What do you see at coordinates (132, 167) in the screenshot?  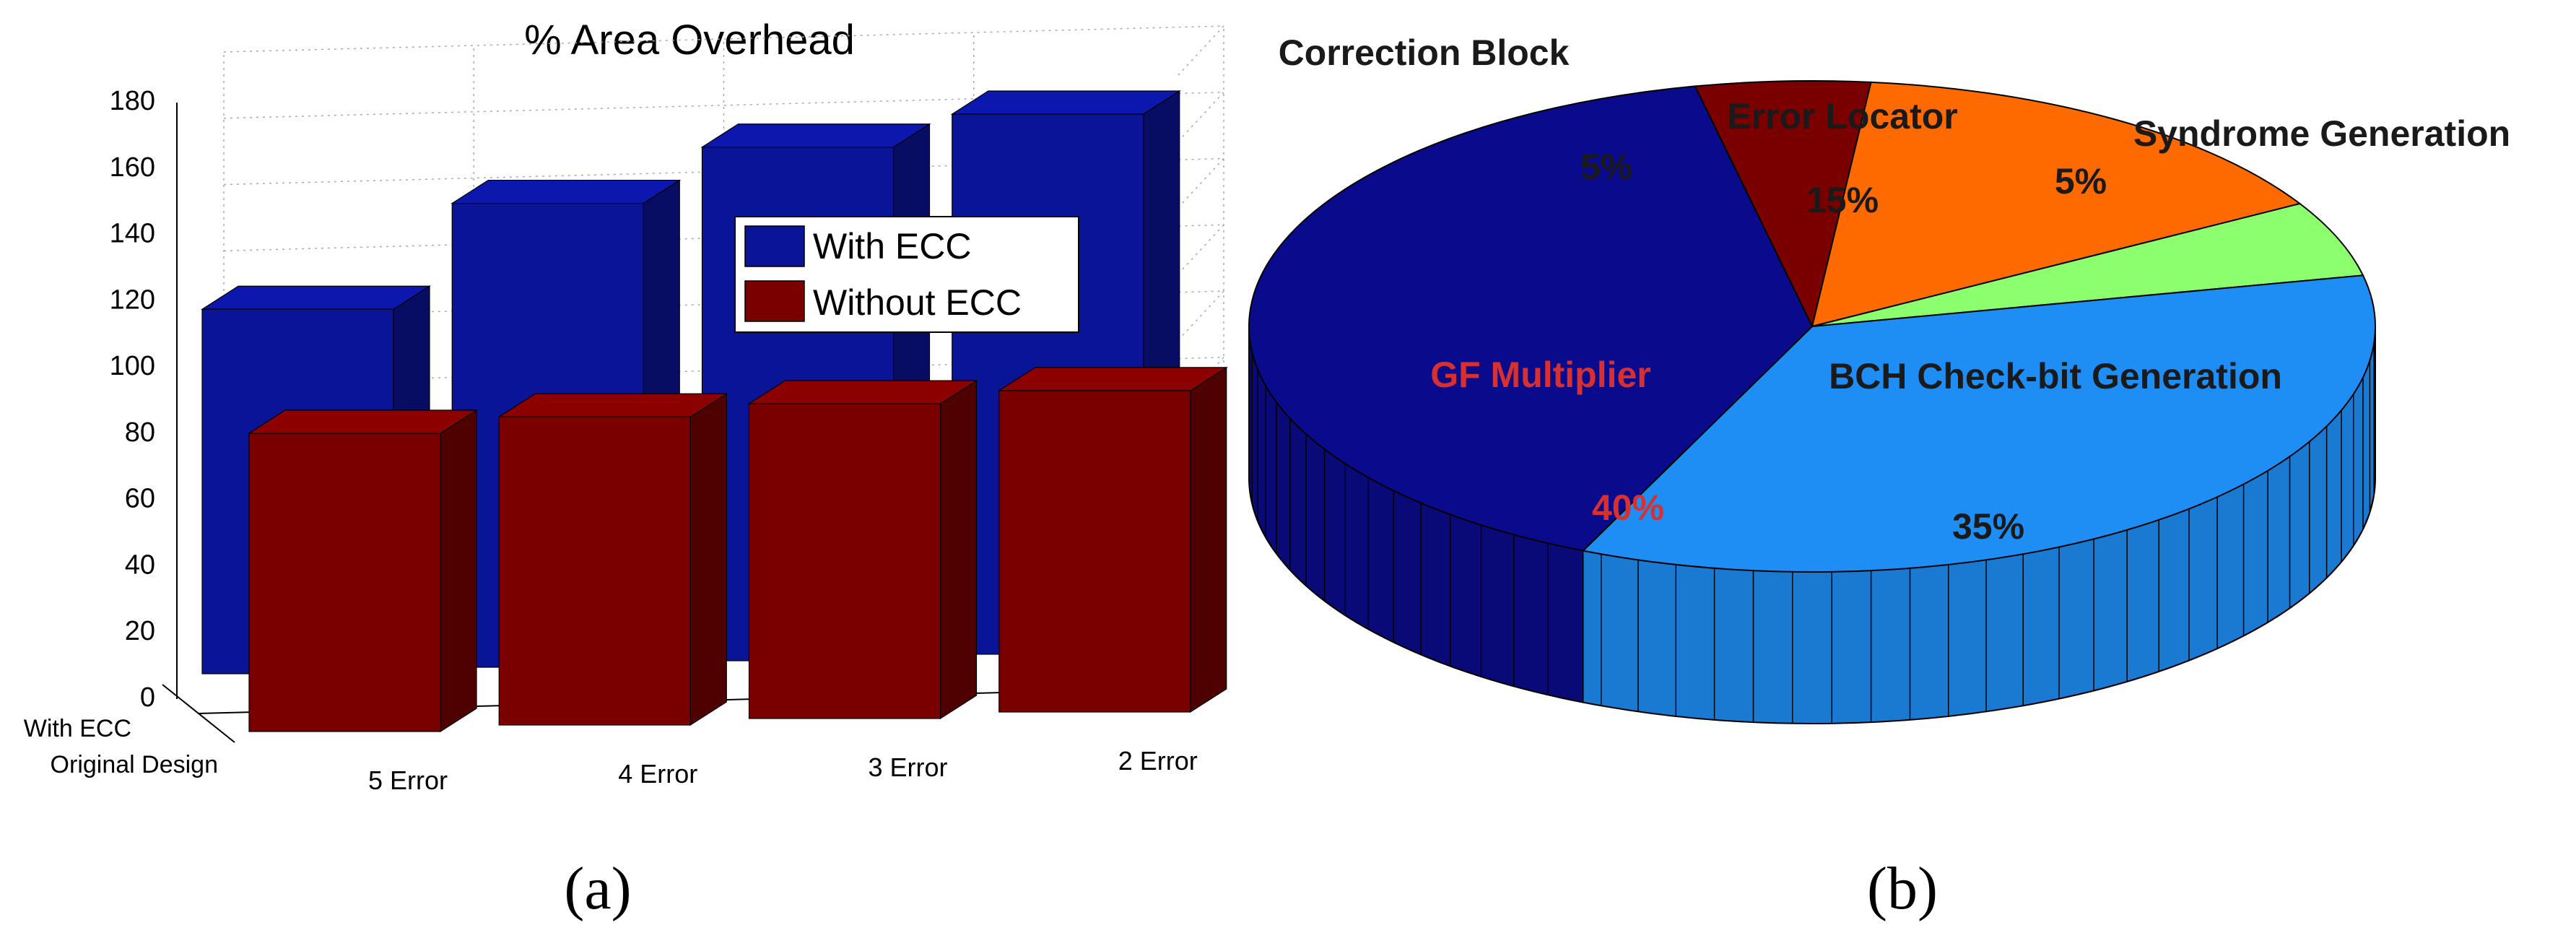 I see `y-tick-label: 160` at bounding box center [132, 167].